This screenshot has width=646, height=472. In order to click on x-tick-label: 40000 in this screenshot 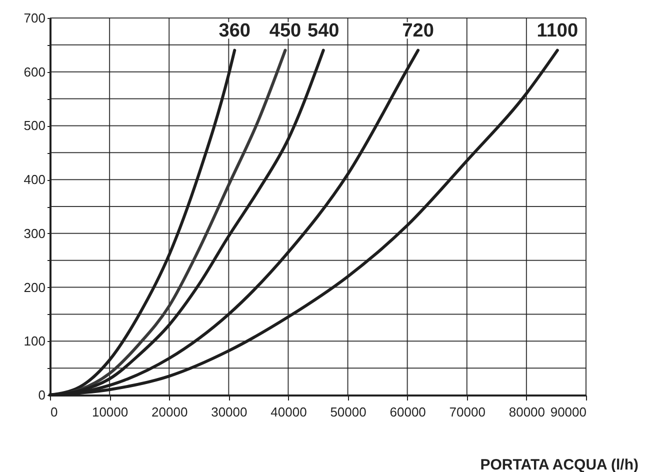, I will do `click(288, 412)`.